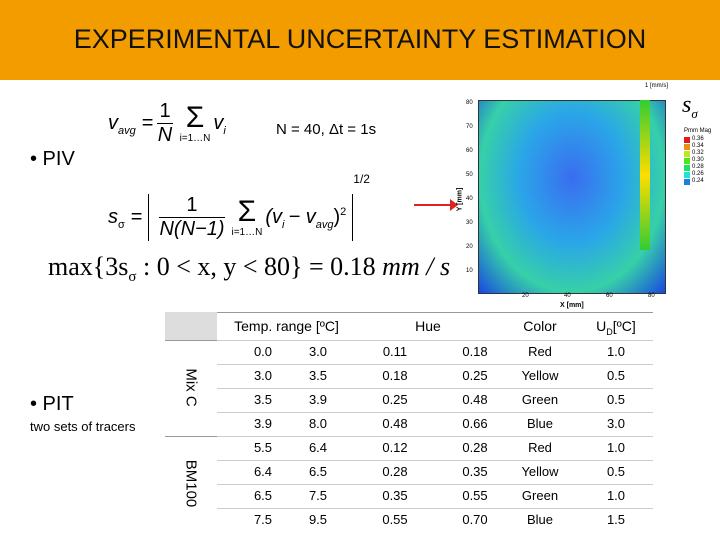  Describe the element at coordinates (318, 423) in the screenshot. I see `table-cell: 8.0` at that location.